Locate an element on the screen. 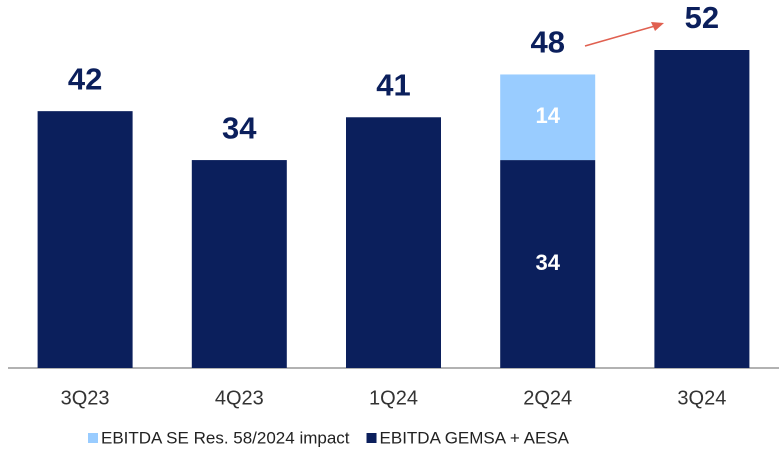  total-label: 52 is located at coordinates (702, 17).